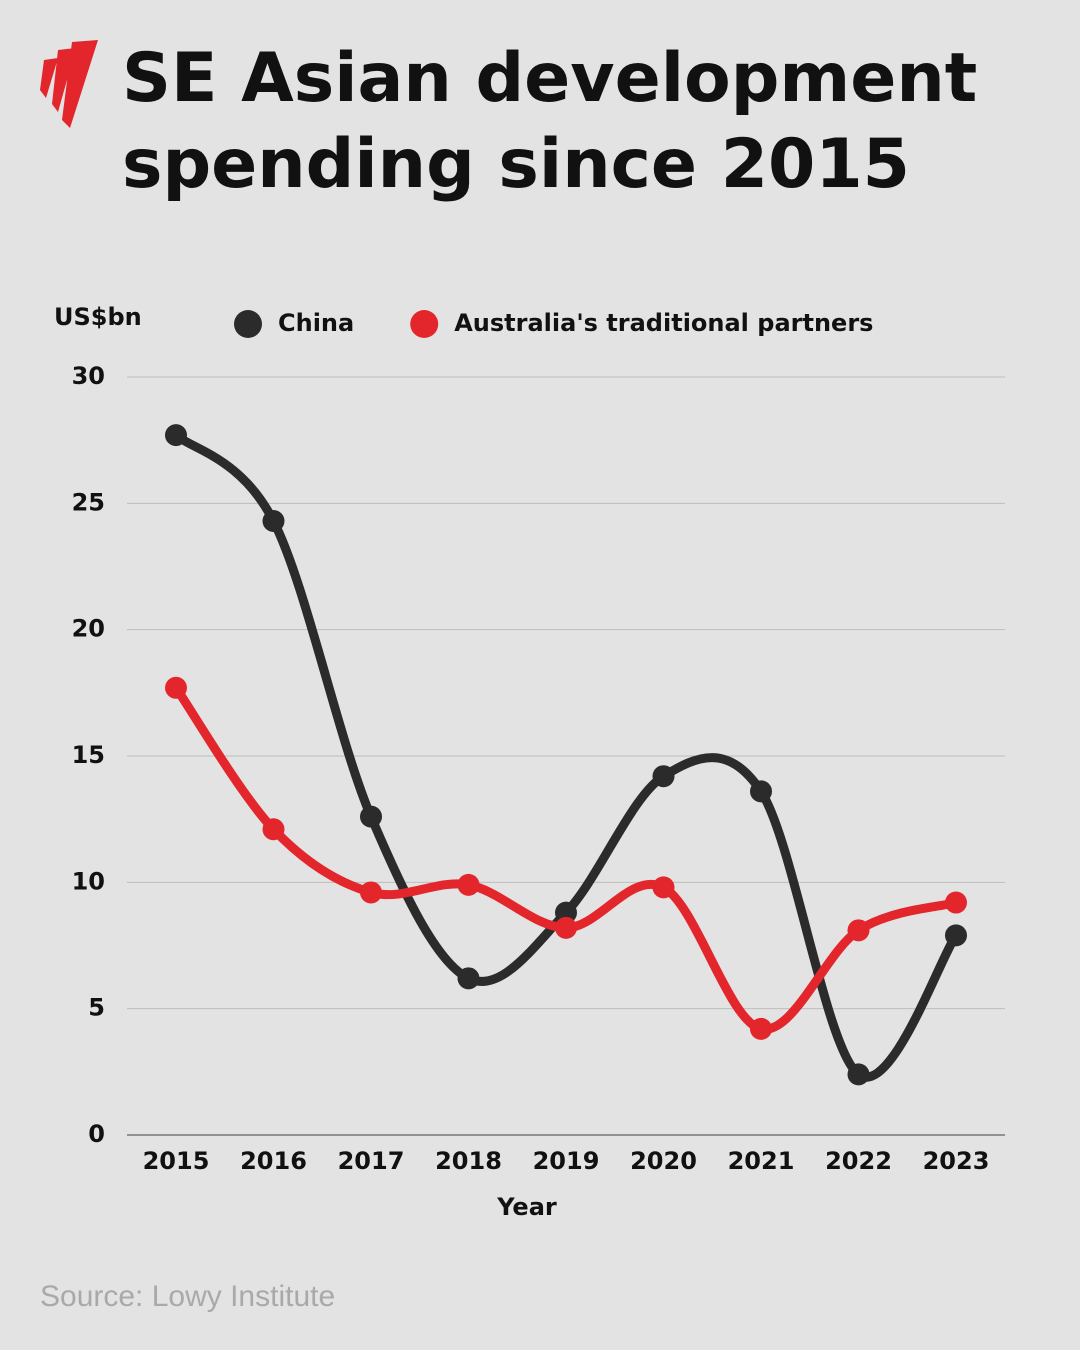 The width and height of the screenshot is (1080, 1350). What do you see at coordinates (550, 121) in the screenshot?
I see `title: SE Asian development spending since 2015` at bounding box center [550, 121].